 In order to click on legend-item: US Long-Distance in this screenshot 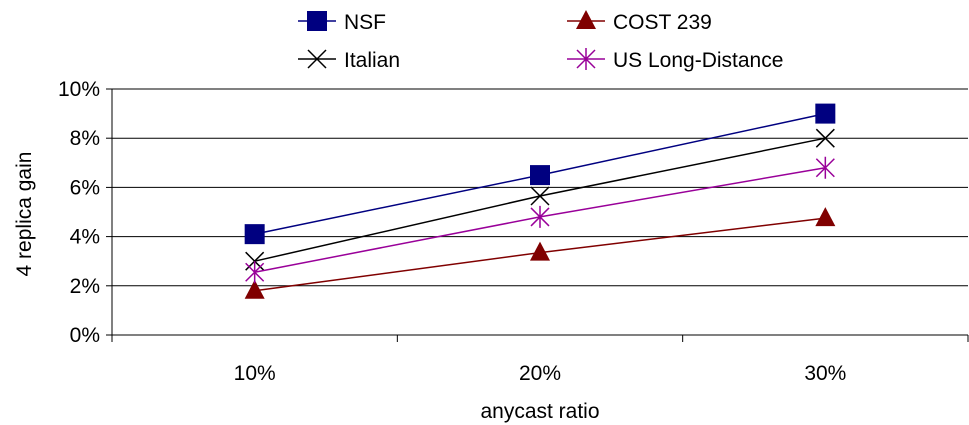, I will do `click(675, 60)`.